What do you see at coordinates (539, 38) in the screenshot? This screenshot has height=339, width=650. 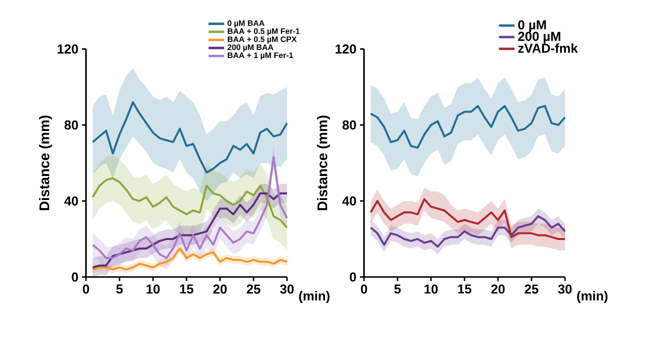 I see `legend-label: 200 µM` at bounding box center [539, 38].